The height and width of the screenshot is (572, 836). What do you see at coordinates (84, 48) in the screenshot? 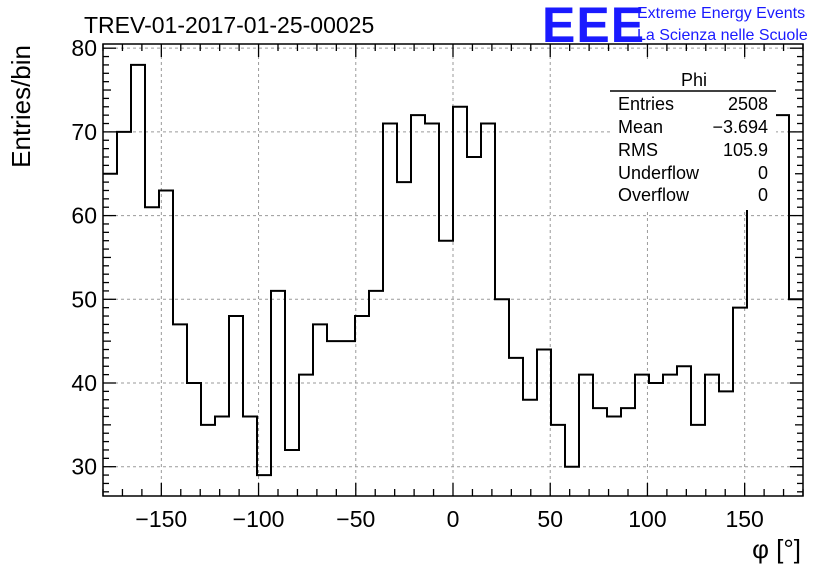
I see `y-tick-label: 80` at bounding box center [84, 48].